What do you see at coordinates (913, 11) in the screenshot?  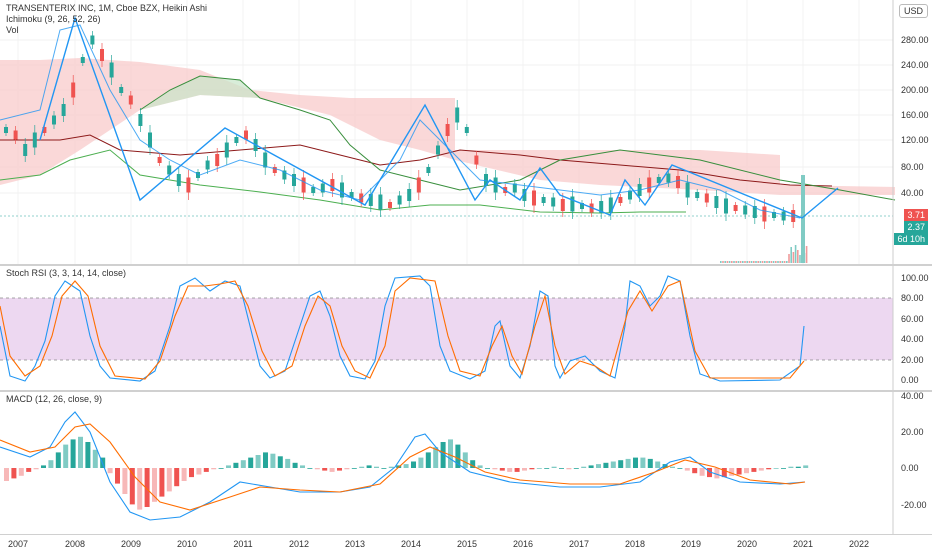 I see `currency-button: USD` at bounding box center [913, 11].